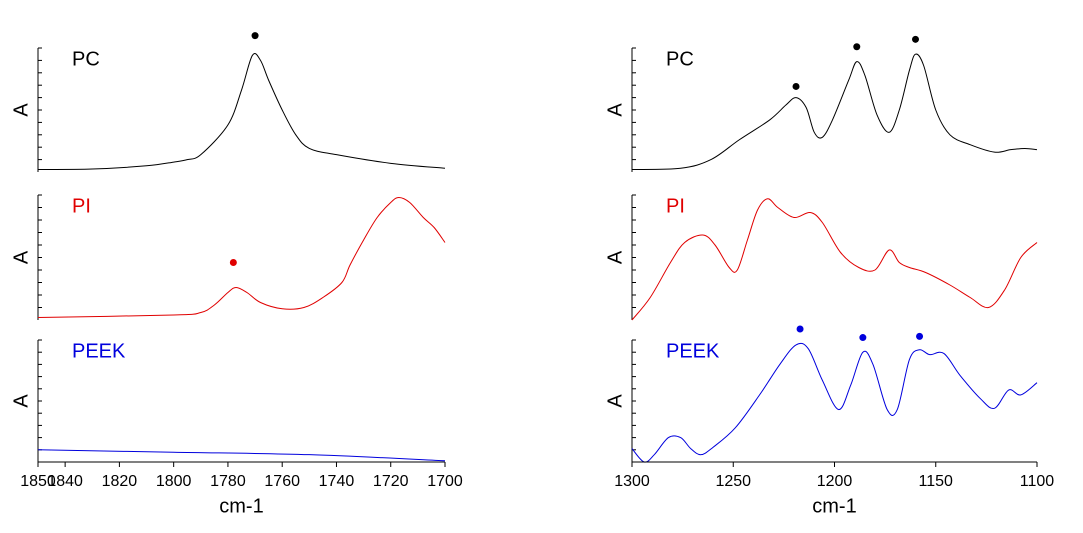 The image size is (1083, 533). I want to click on x-tick-label: 1250, so click(733, 481).